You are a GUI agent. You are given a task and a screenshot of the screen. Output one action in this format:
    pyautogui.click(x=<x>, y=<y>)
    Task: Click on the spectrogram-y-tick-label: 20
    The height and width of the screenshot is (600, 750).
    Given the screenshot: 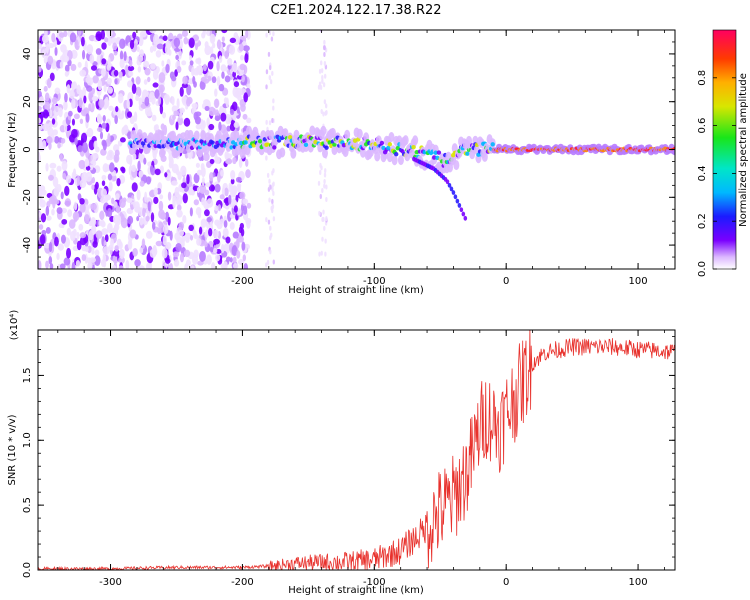 What is the action you would take?
    pyautogui.click(x=27, y=101)
    